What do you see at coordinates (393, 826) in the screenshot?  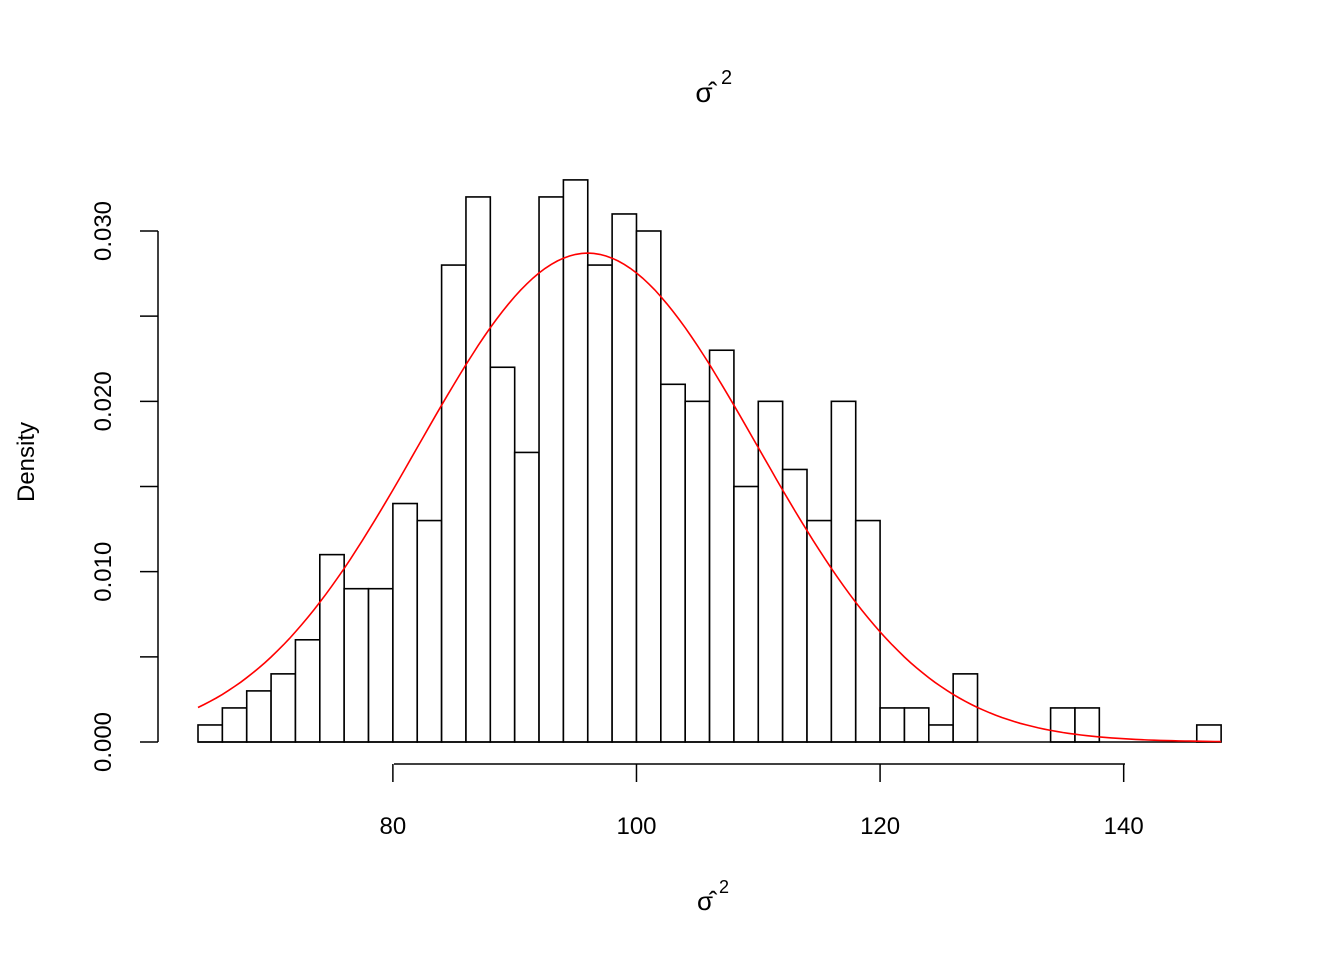 I see `x-tick-label: 80` at bounding box center [393, 826].